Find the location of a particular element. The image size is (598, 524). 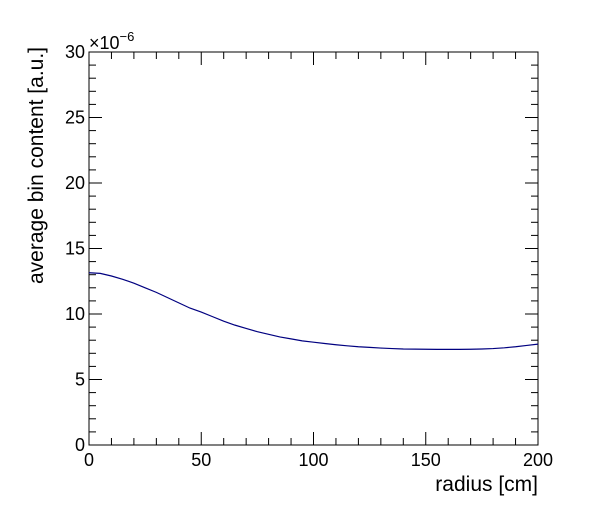

x-axis-title: radius [cm] is located at coordinates (486, 484).